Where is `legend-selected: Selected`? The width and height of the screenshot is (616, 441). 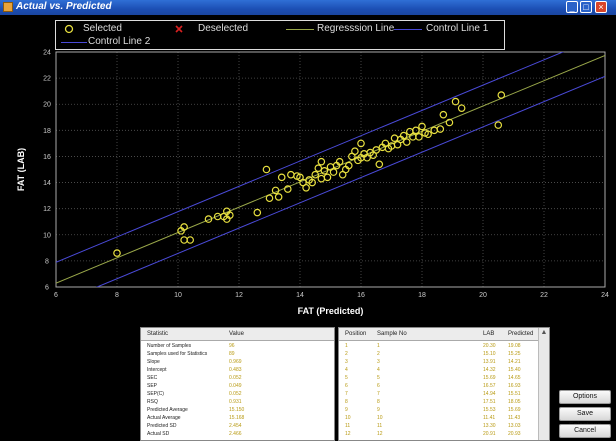
legend-selected: Selected is located at coordinates (102, 28).